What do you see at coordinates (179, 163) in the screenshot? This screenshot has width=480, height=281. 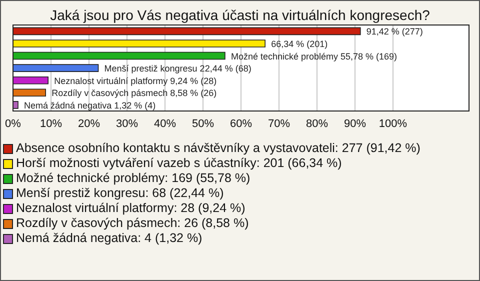 I see `legend-label: Horší možnosti vytváření vazeb s účastníky: 201 (66,34 %)` at bounding box center [179, 163].